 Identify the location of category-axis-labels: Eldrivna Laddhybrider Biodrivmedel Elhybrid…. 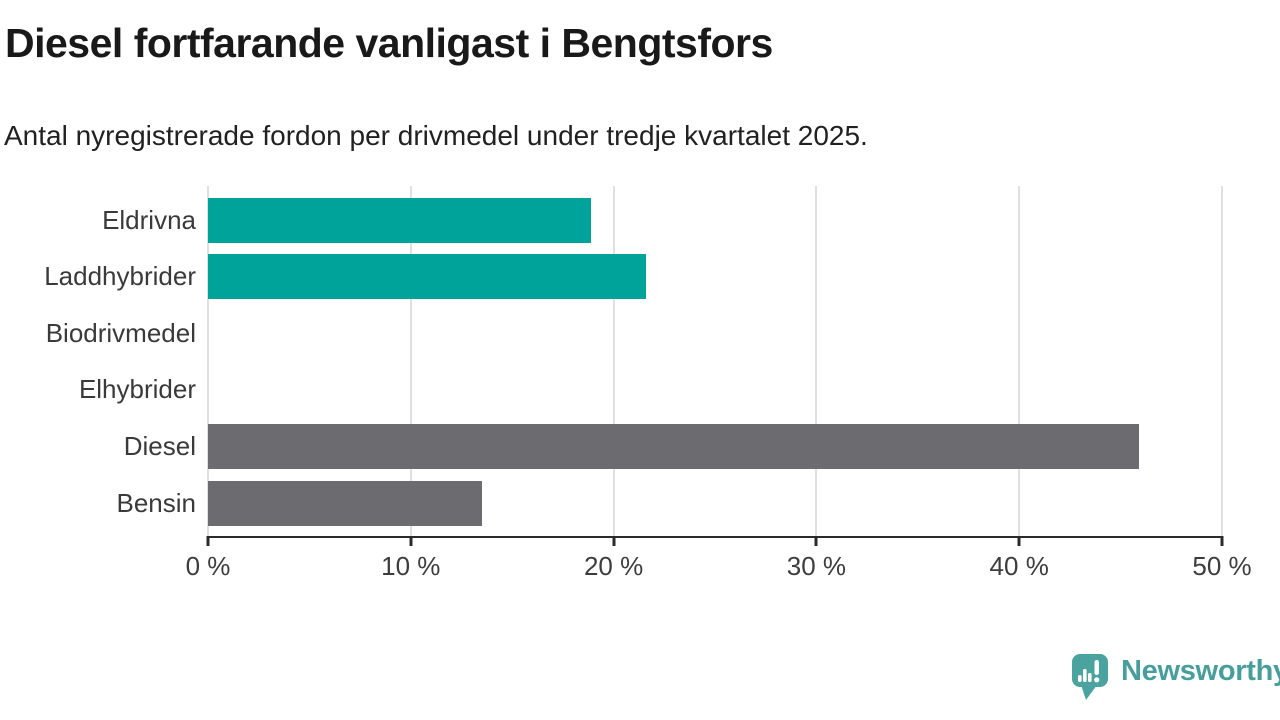
(98, 361).